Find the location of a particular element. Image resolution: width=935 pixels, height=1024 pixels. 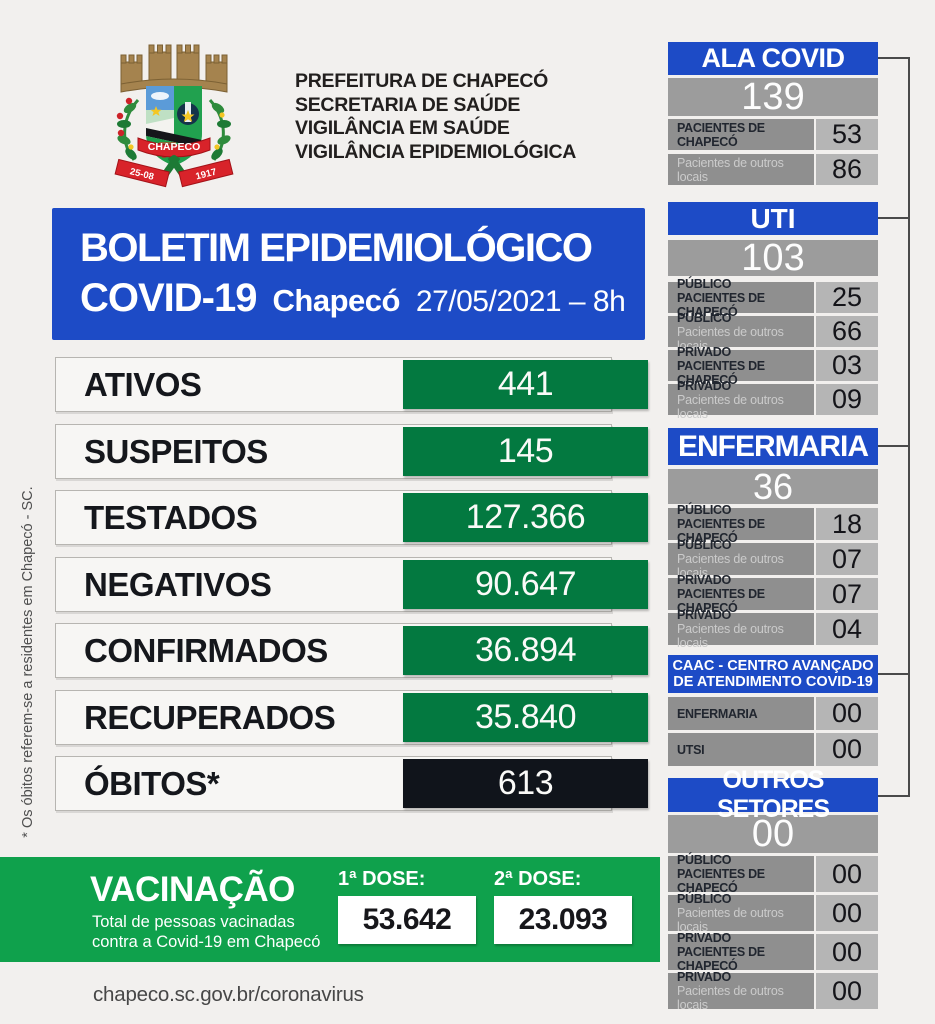

stat-row-confirmados: CONFIRMADOS 36.894 is located at coordinates (351, 650).